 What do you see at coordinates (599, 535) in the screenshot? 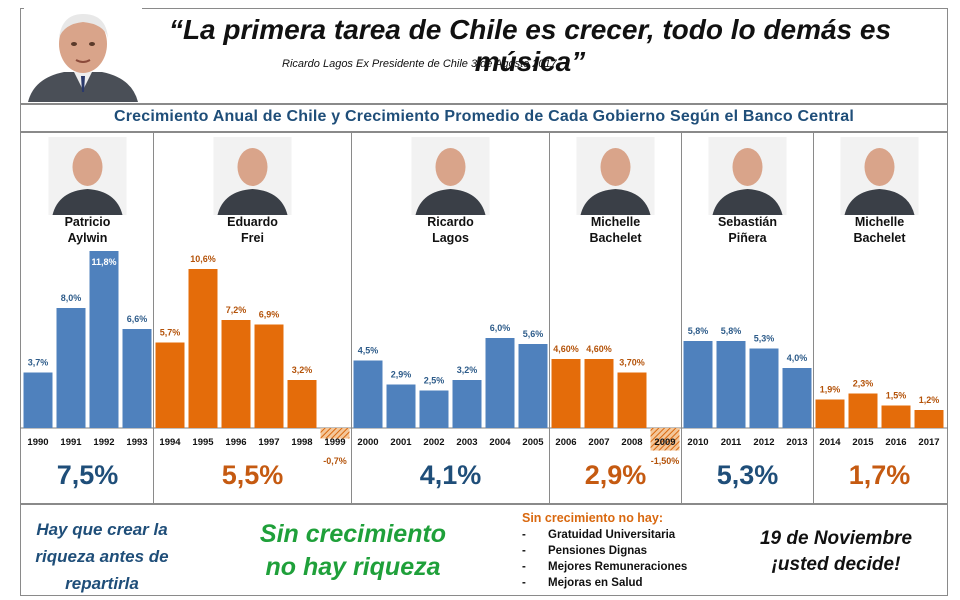
I see `list-item: - Gratuidad Universitaria` at bounding box center [599, 535].